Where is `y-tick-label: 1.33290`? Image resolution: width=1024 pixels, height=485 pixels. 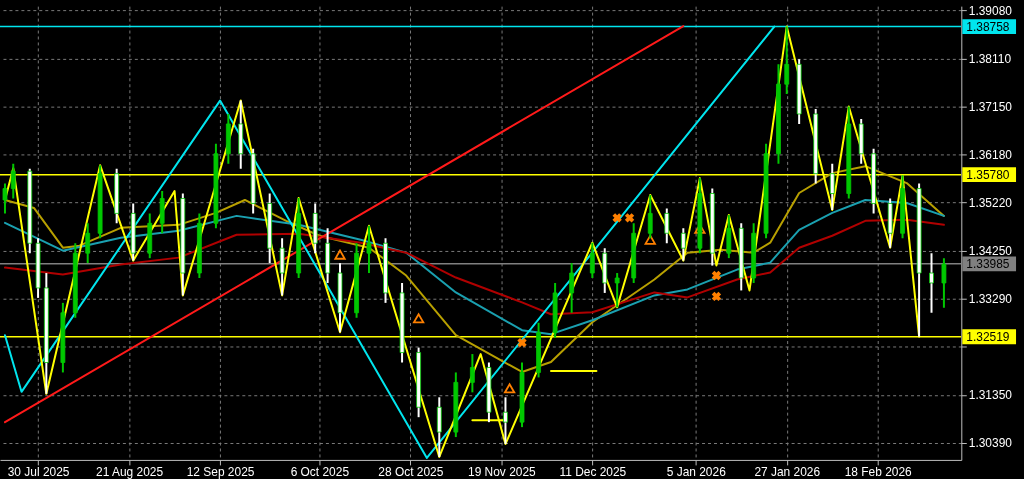 y-tick-label: 1.33290 is located at coordinates (990, 298).